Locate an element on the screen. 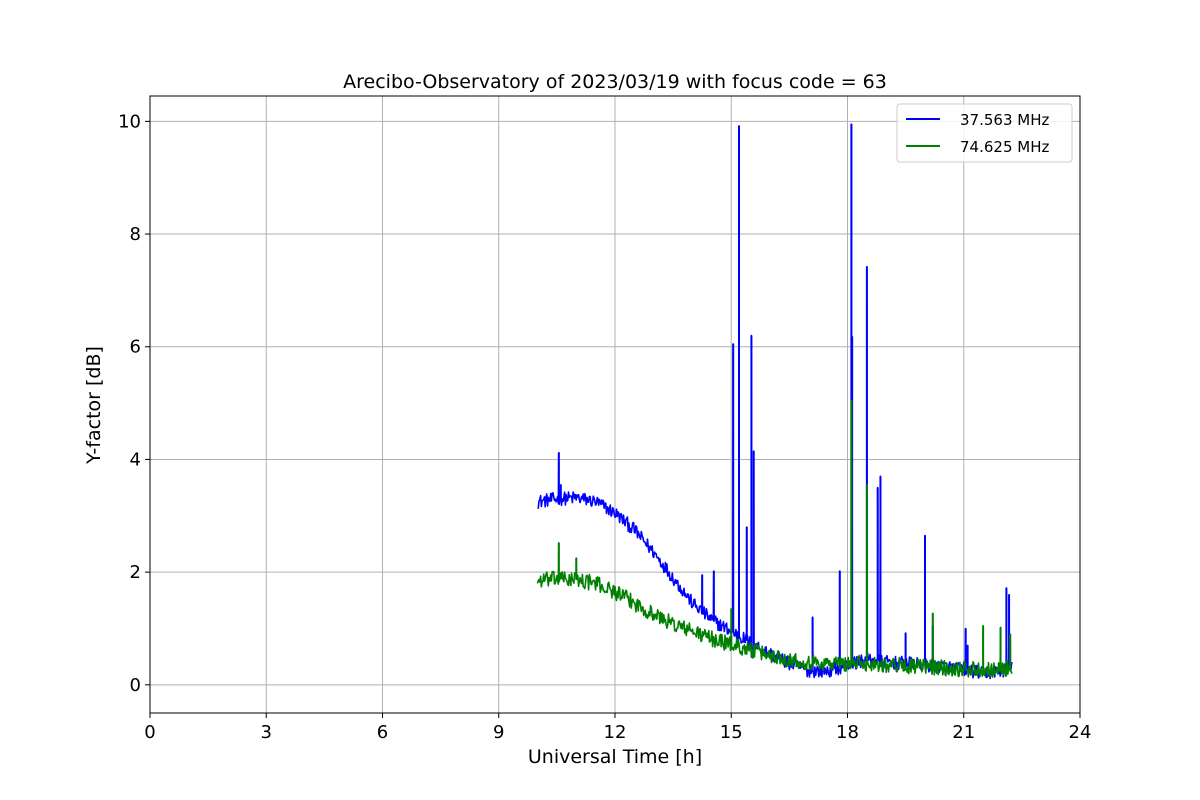 The height and width of the screenshot is (800, 1200). series-74mhz-line is located at coordinates (774, 538).